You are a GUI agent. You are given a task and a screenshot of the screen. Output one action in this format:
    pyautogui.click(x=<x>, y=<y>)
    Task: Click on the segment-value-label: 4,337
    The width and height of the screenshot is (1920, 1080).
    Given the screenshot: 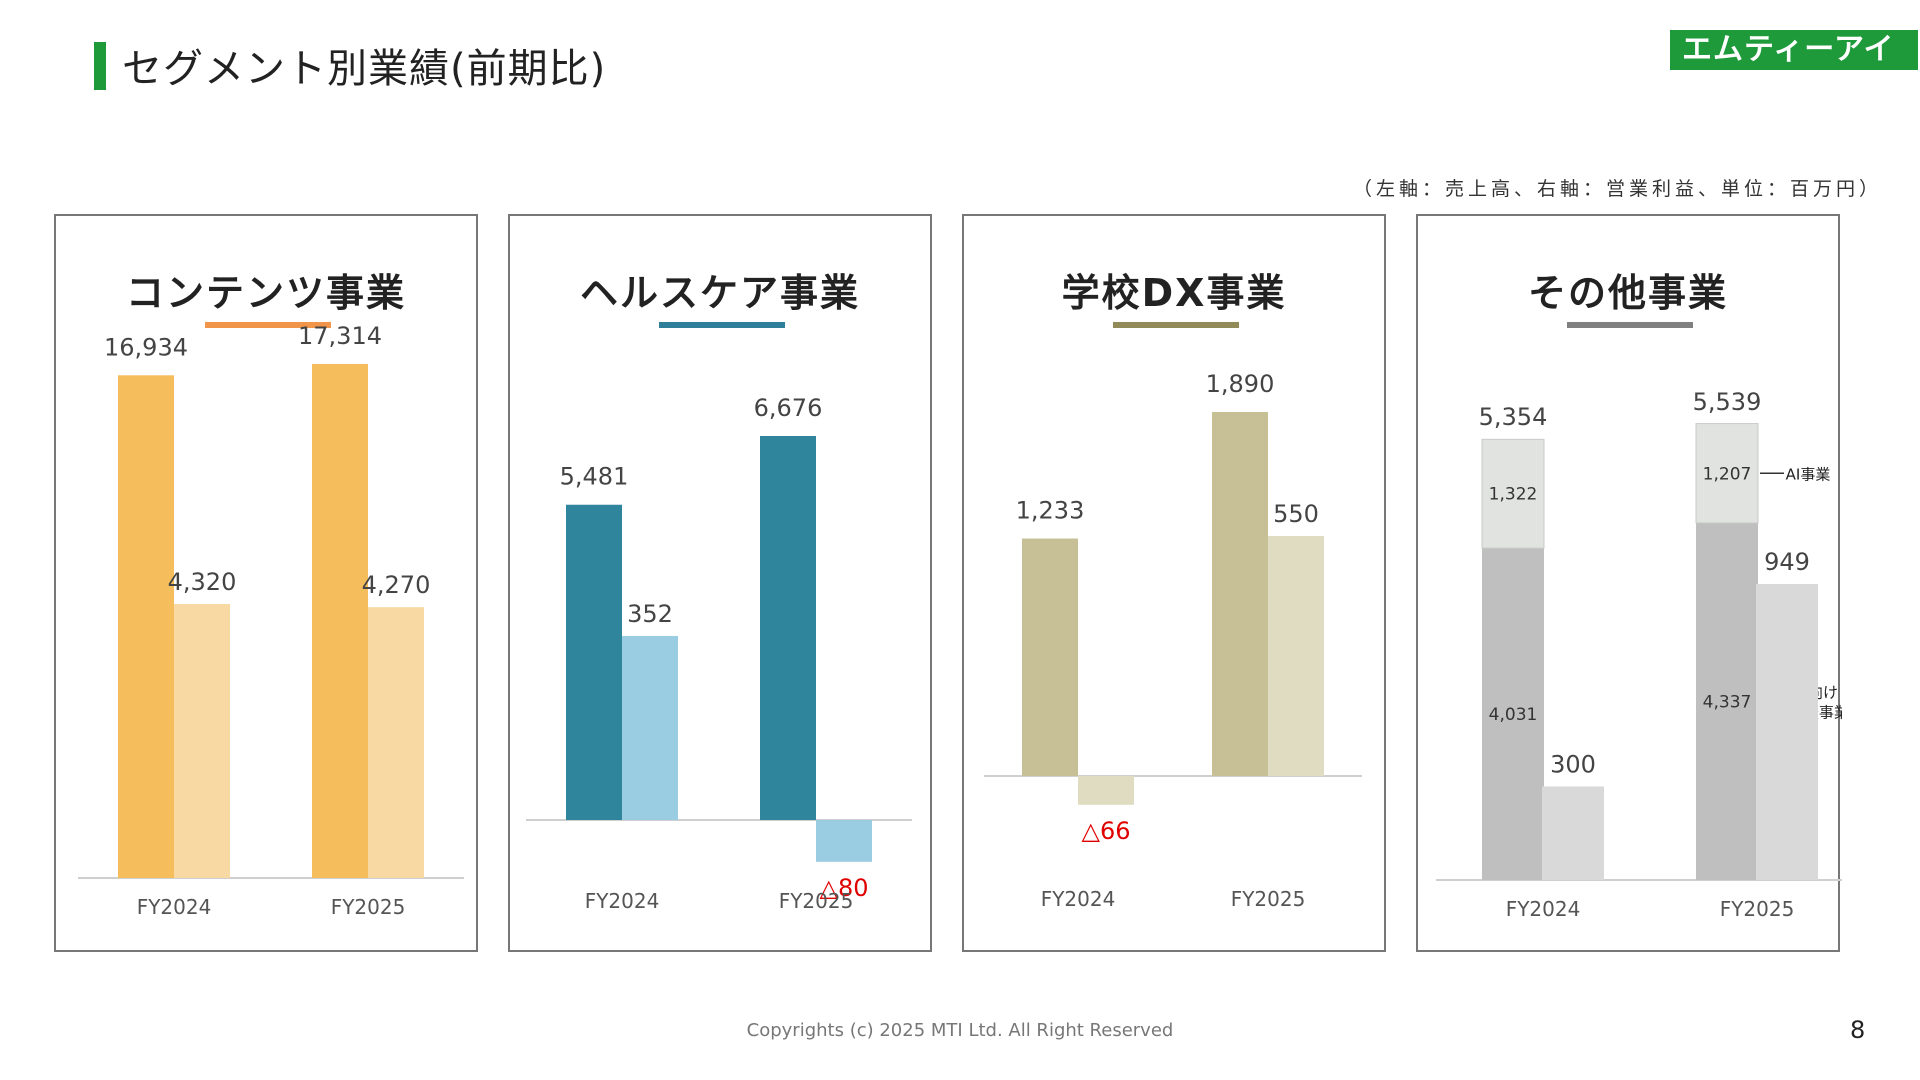 What is the action you would take?
    pyautogui.click(x=1727, y=702)
    